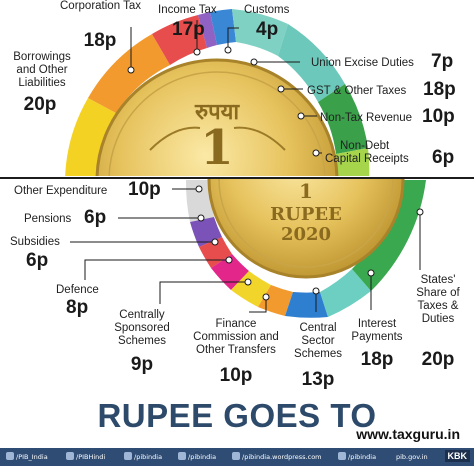 The height and width of the screenshot is (466, 474). I want to click on segment-finance-commission, so click(275, 300).